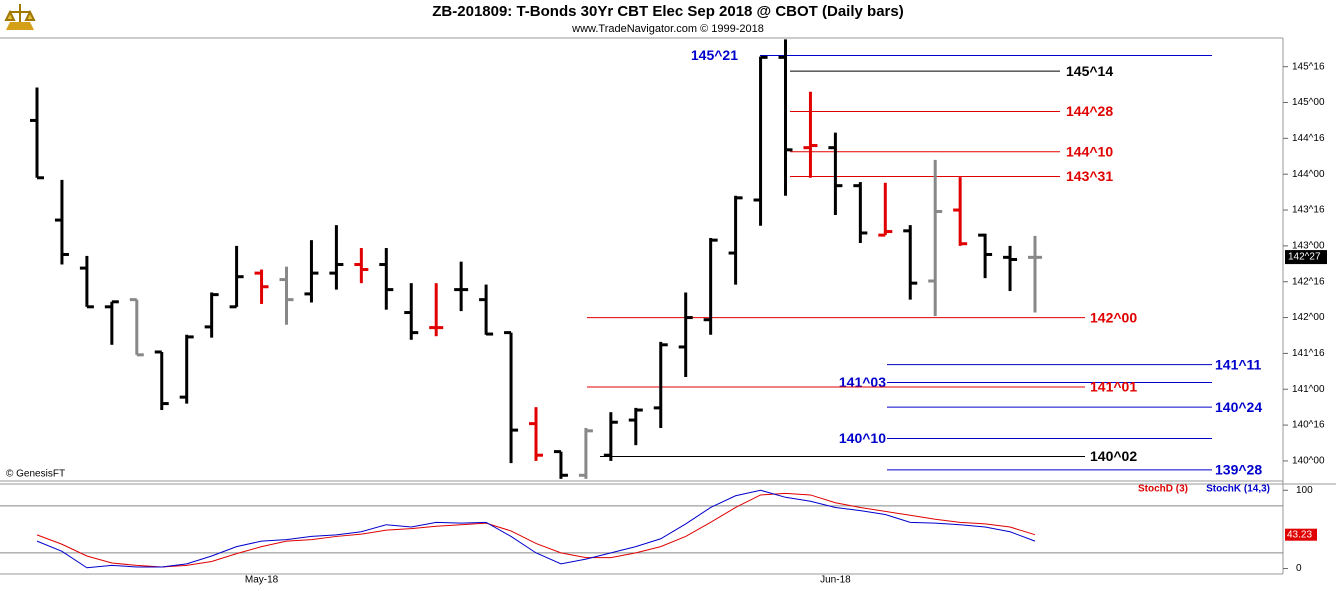 Image resolution: width=1336 pixels, height=591 pixels. What do you see at coordinates (1089, 151) in the screenshot?
I see `level-label: 144^10` at bounding box center [1089, 151].